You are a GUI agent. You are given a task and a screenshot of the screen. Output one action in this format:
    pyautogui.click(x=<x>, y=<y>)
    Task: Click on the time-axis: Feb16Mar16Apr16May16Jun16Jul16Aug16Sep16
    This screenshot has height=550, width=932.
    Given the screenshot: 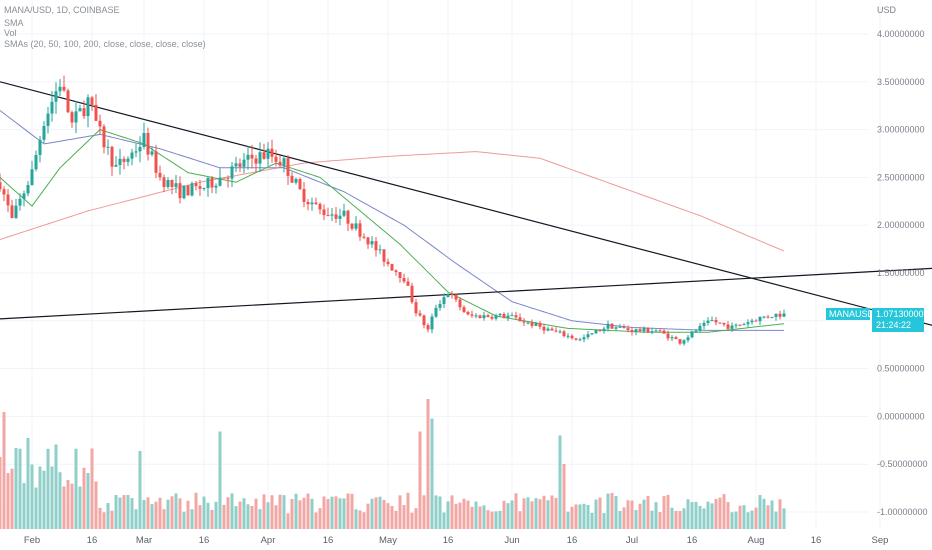 What is the action you would take?
    pyautogui.click(x=478, y=540)
    